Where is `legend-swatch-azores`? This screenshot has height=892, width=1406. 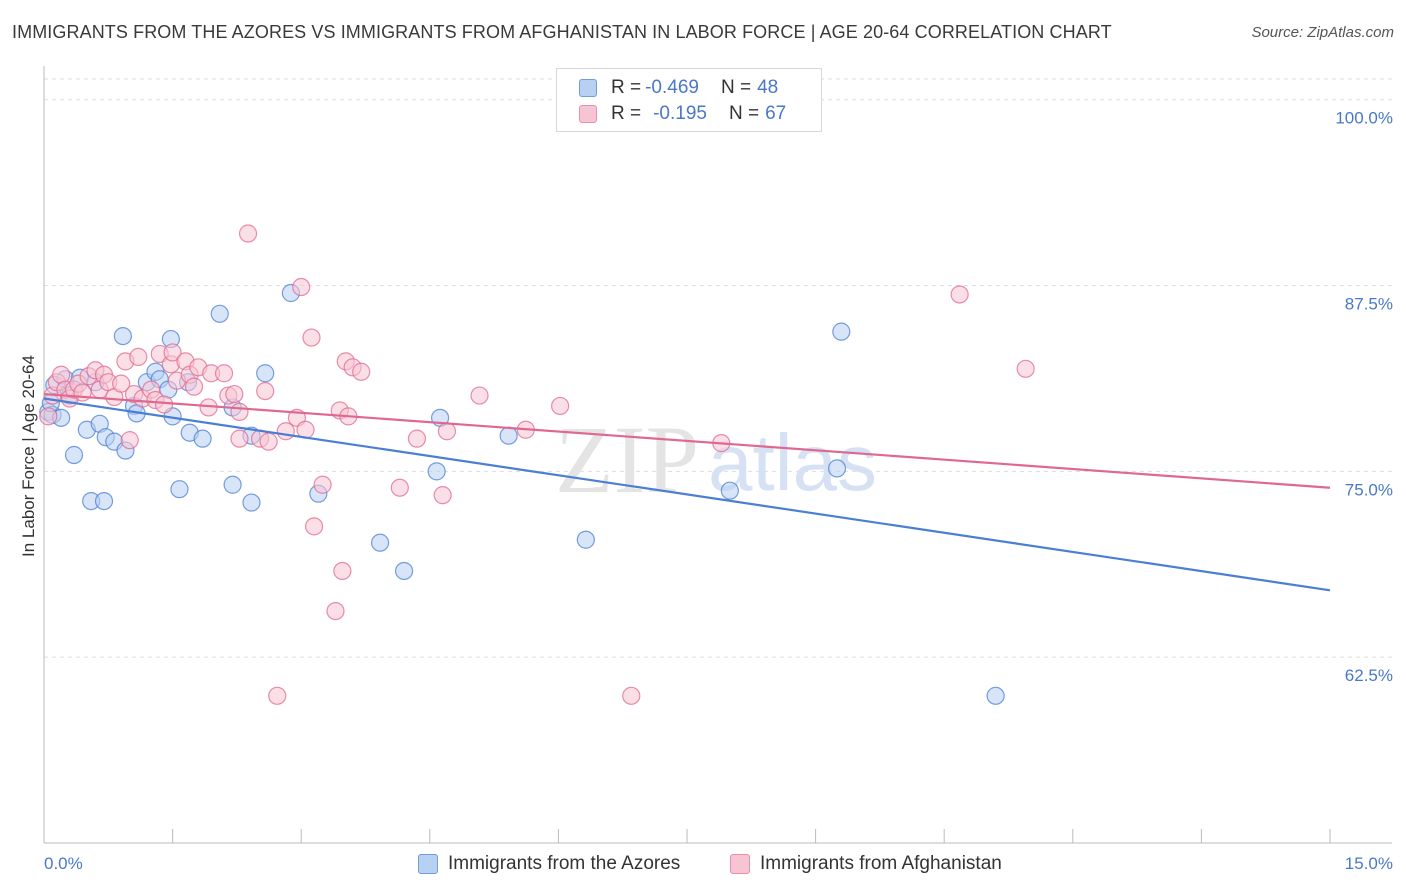
legend-swatch-azores is located at coordinates (588, 88).